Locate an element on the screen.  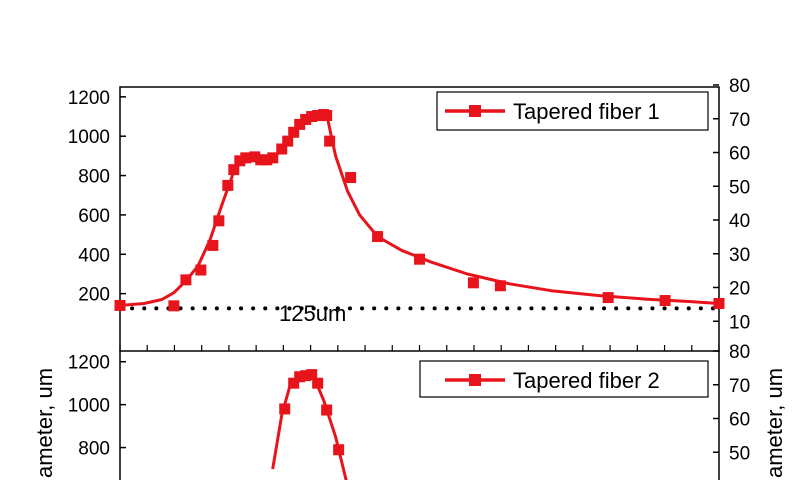
bottom-markers is located at coordinates (312, 412).